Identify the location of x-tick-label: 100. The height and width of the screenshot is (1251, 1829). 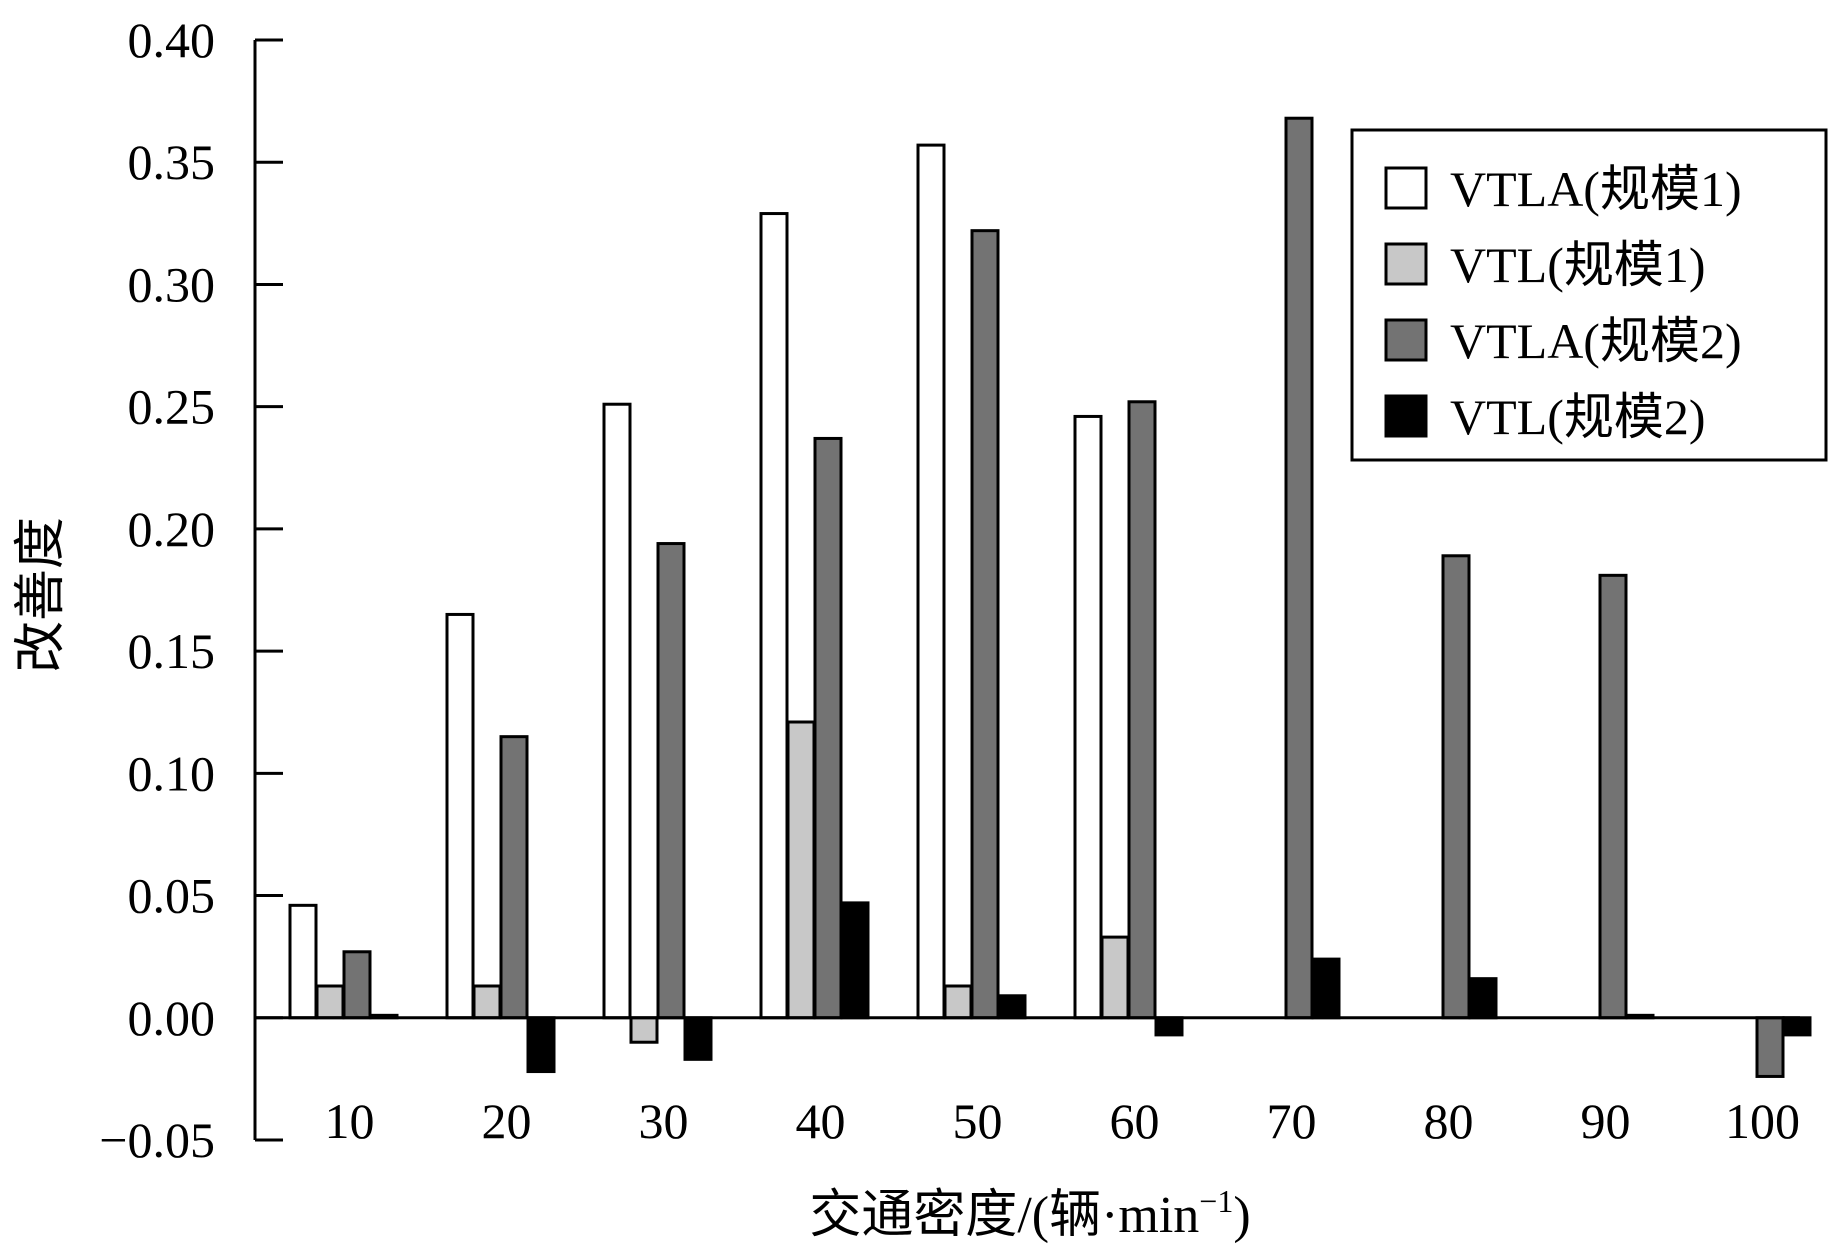
(1762, 1121).